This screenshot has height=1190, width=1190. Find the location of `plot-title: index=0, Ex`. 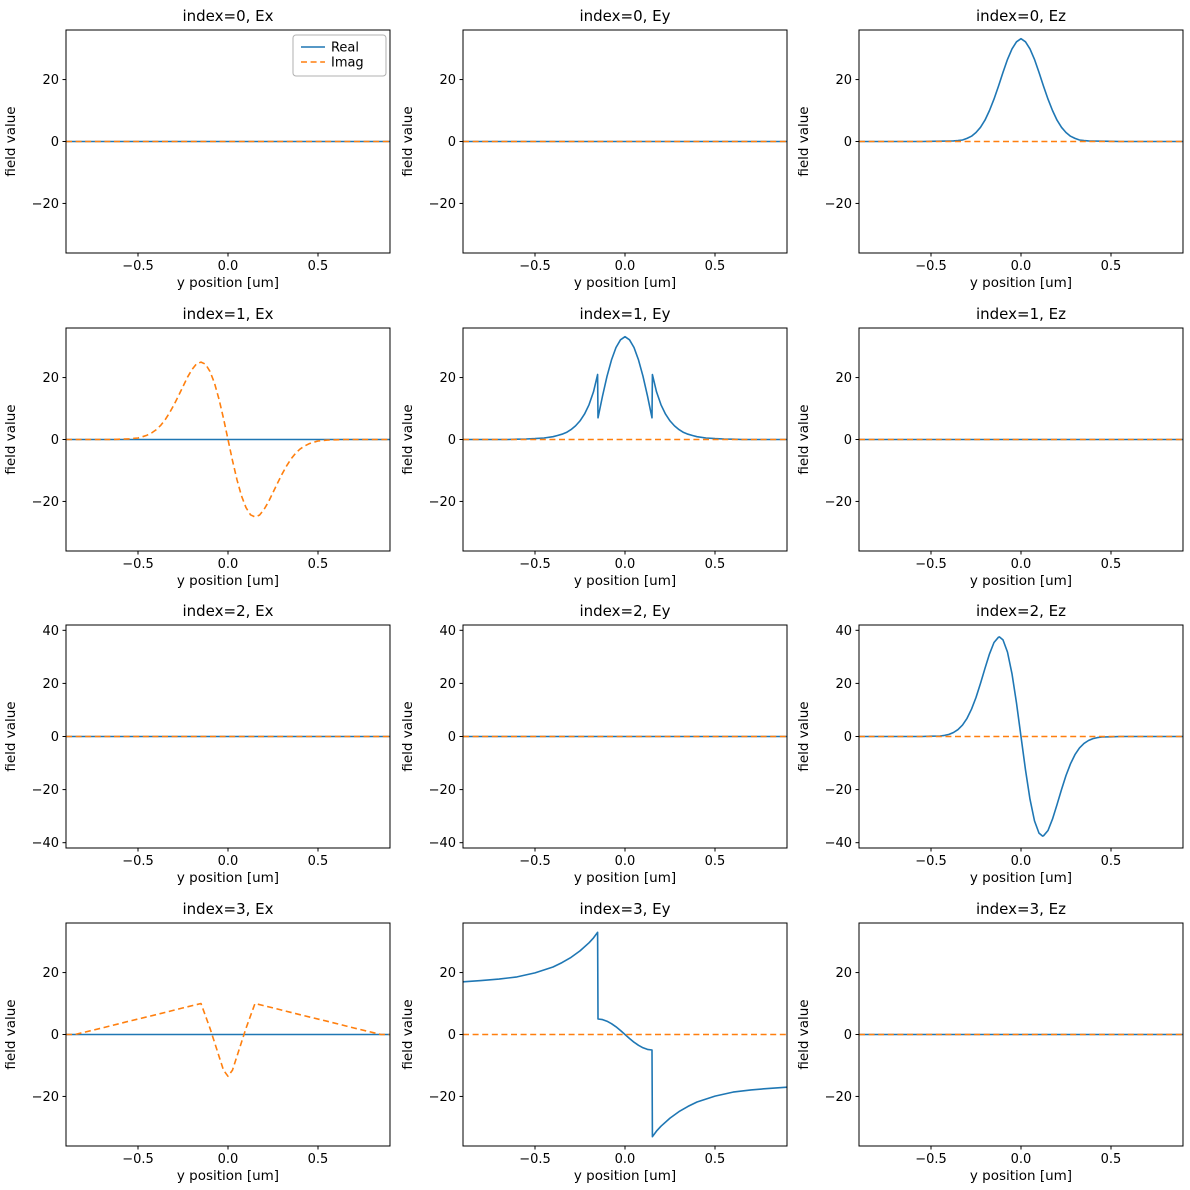

plot-title: index=0, Ex is located at coordinates (228, 16).